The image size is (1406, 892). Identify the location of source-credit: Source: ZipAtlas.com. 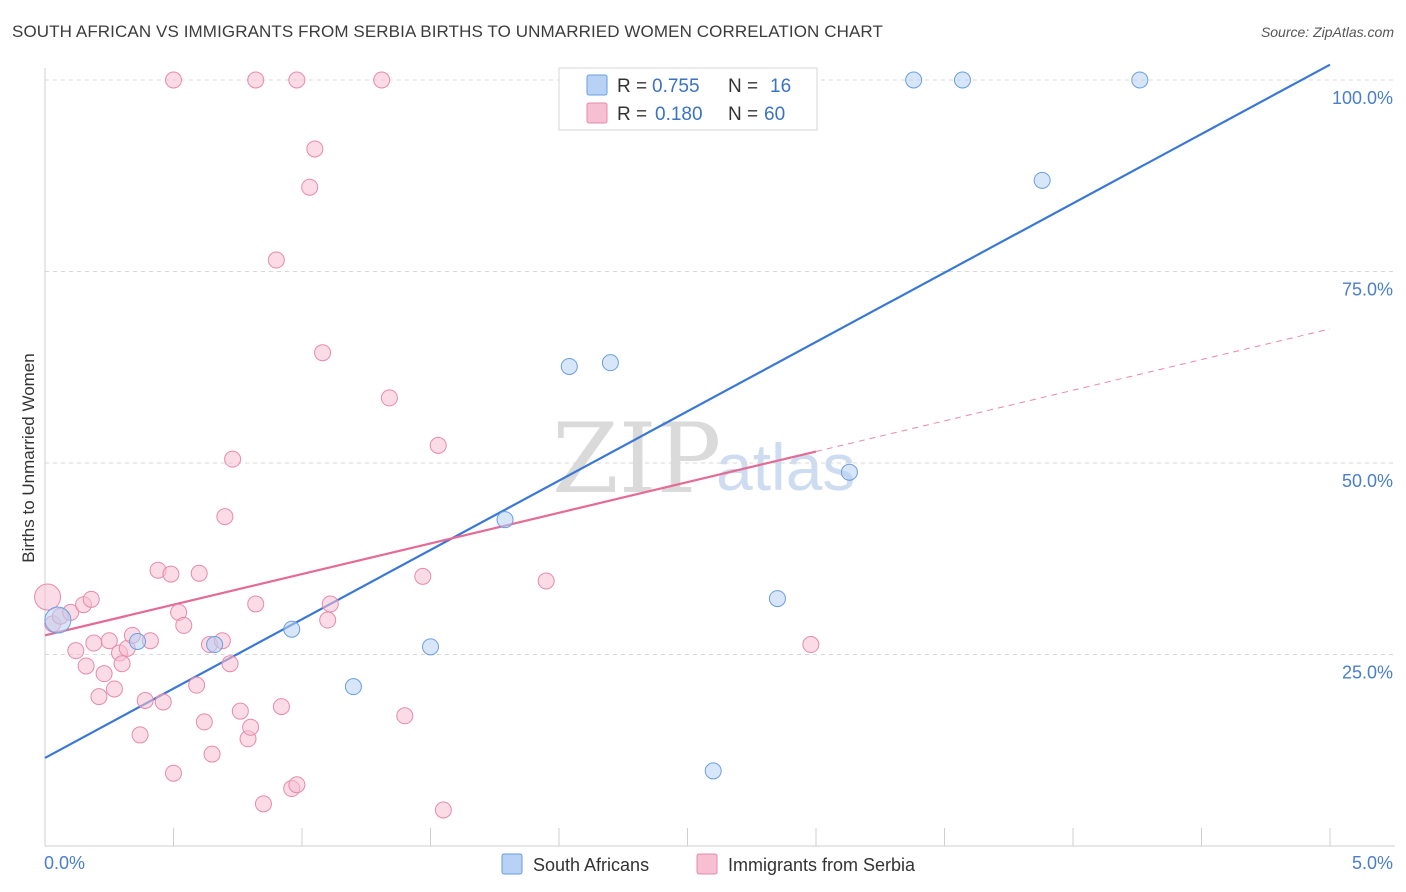
(1327, 32).